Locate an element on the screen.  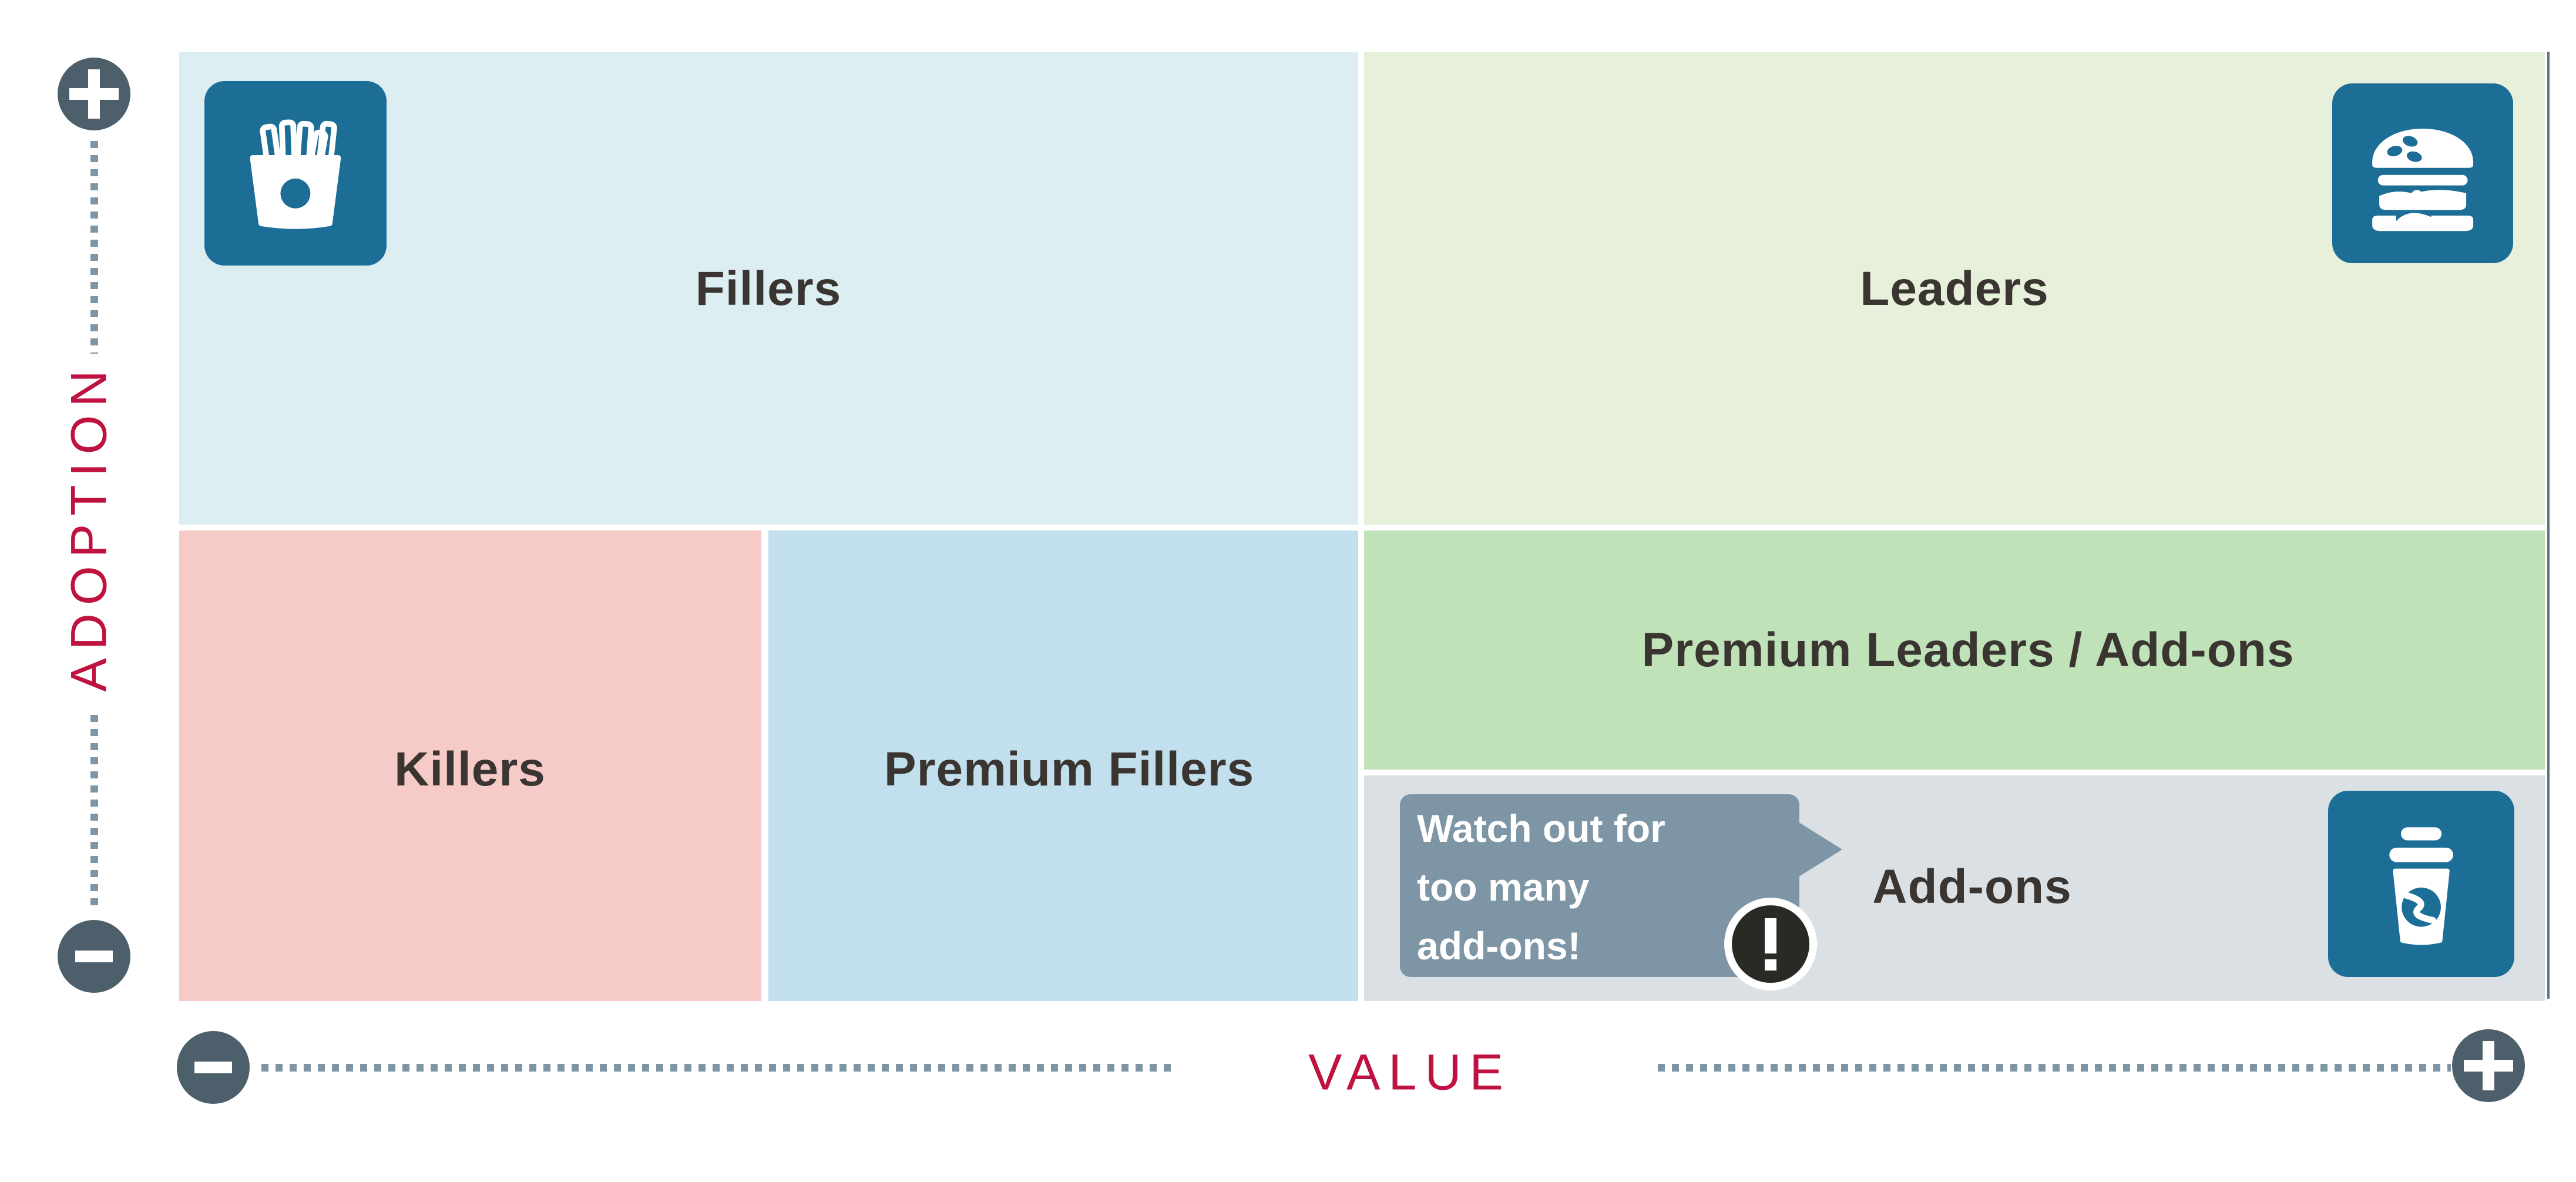
warning-callout-line-3: add-ons! is located at coordinates (1499, 946).